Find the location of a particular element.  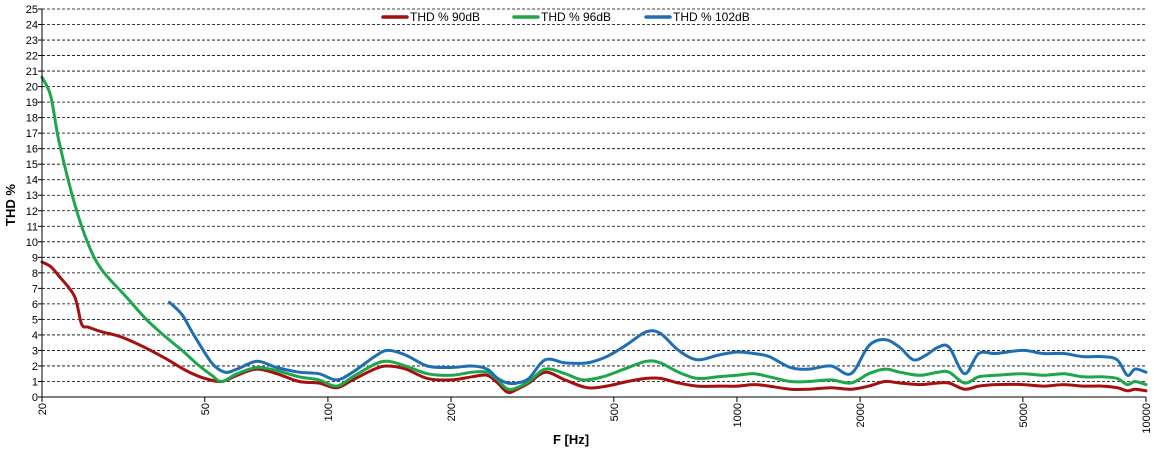

legend-label-1: THD % 90dB is located at coordinates (445, 17).